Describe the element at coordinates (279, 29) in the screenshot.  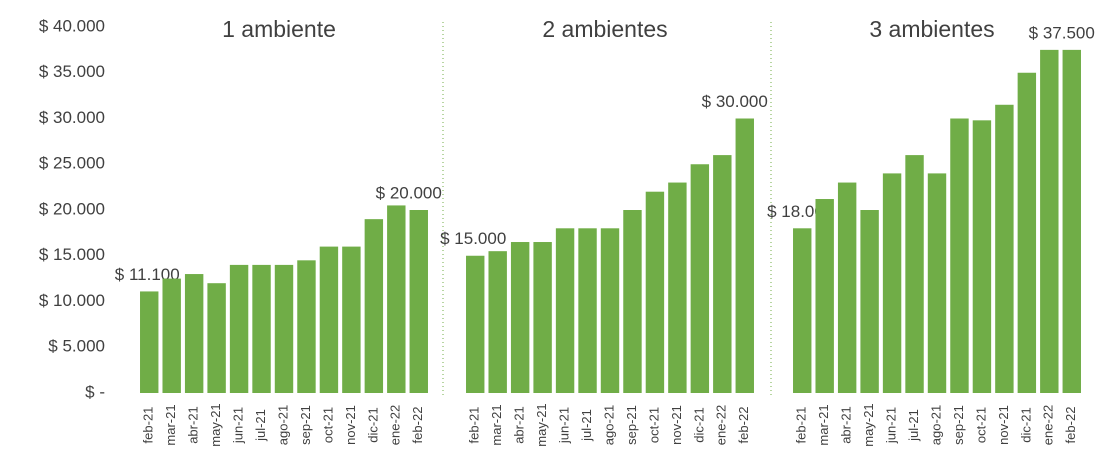
I see `panel-title: 1 ambiente` at that location.